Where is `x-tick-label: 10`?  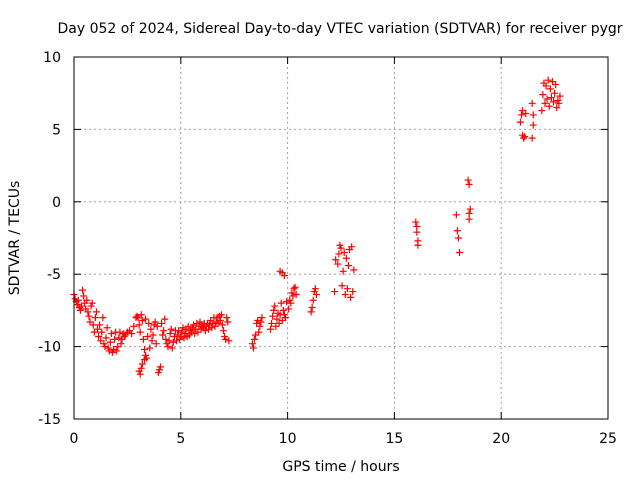
x-tick-label: 10 is located at coordinates (288, 439).